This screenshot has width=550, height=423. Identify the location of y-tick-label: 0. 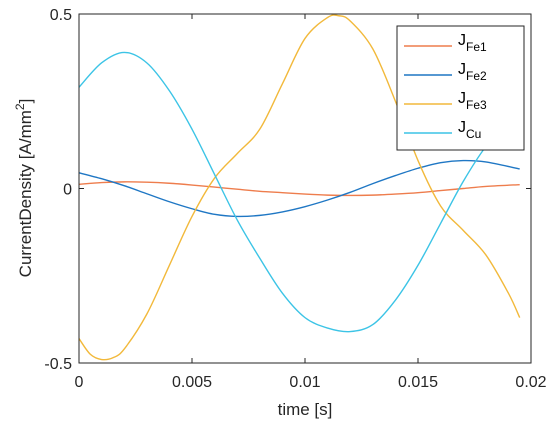
(67, 190).